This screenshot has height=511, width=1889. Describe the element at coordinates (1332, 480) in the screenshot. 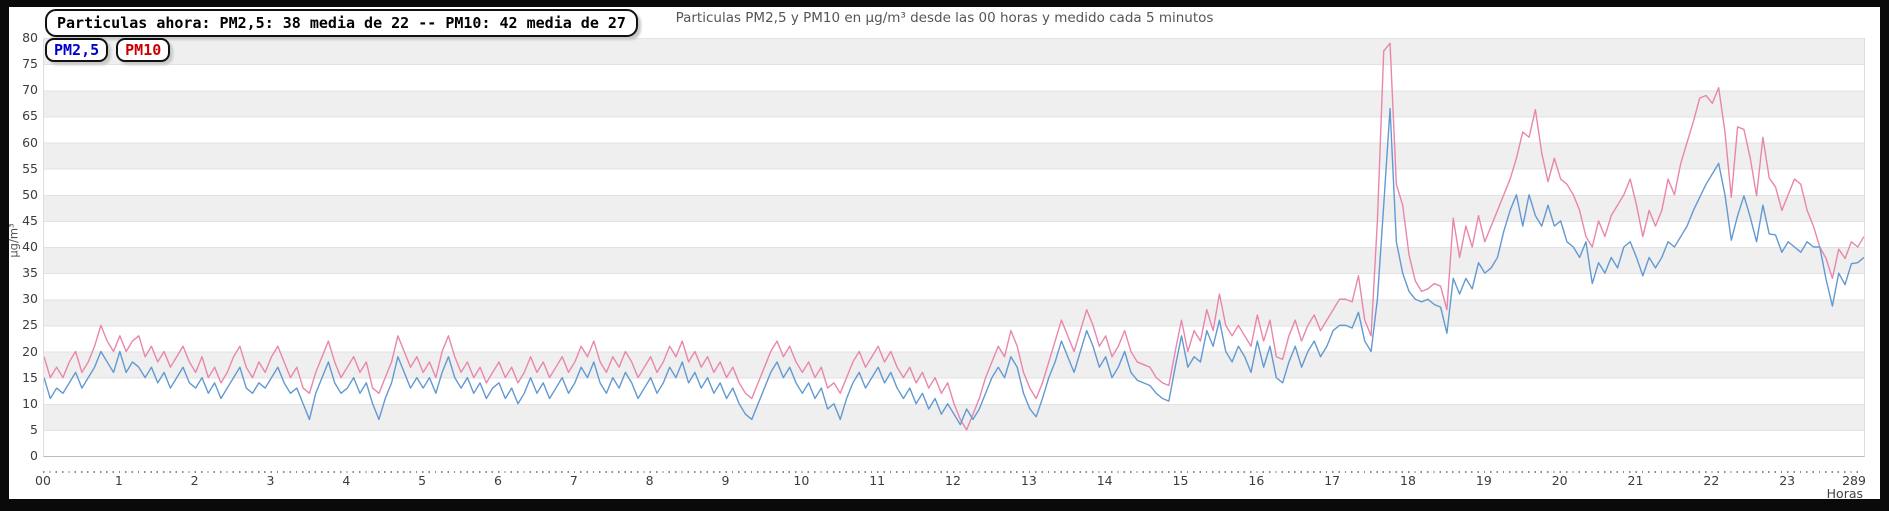

I see `x-axis-tick-label: 17` at that location.